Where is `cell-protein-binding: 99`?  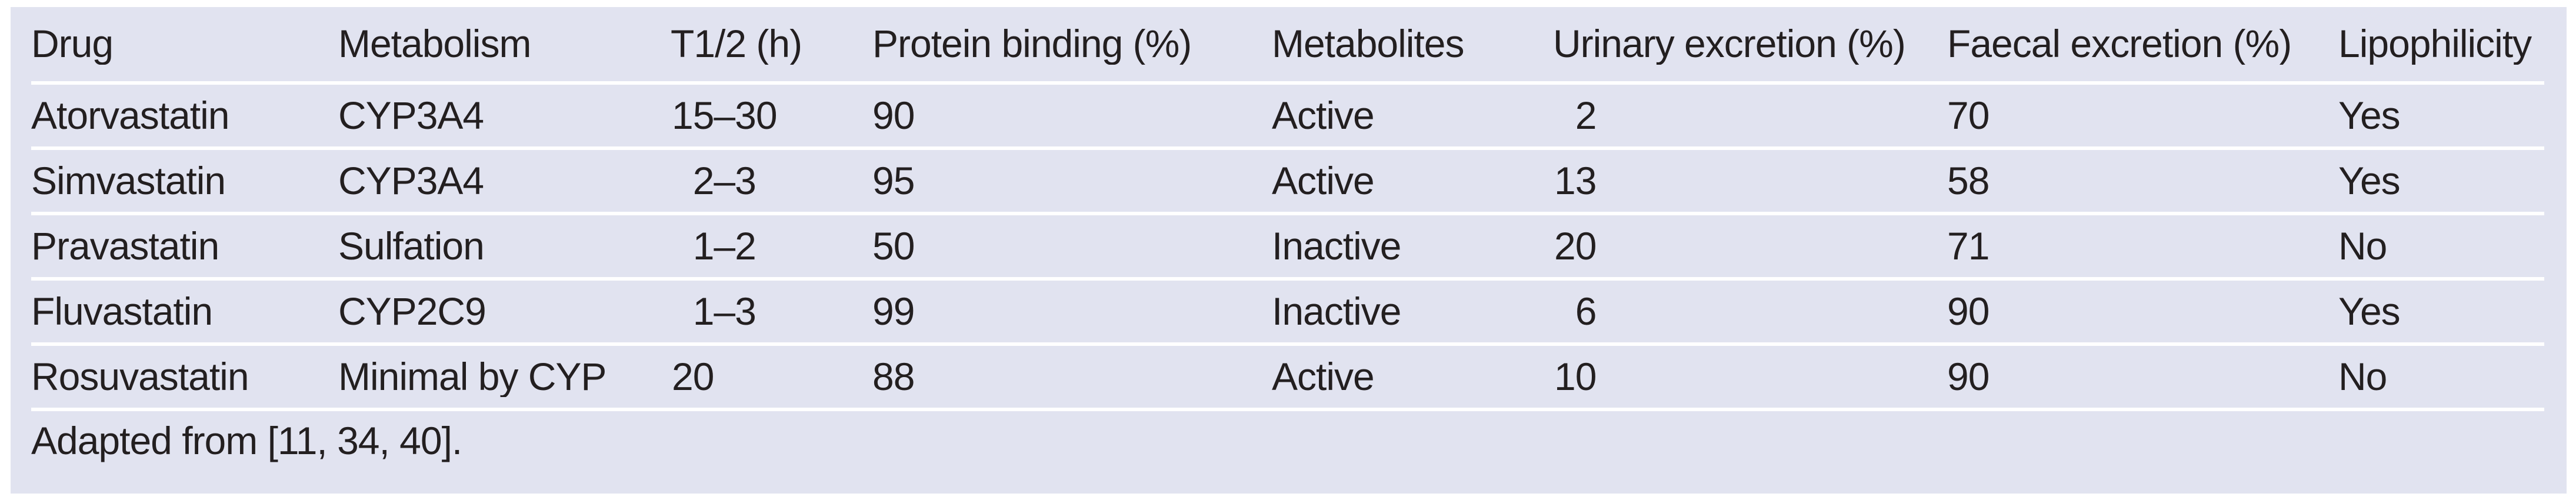 cell-protein-binding: 99 is located at coordinates (893, 311).